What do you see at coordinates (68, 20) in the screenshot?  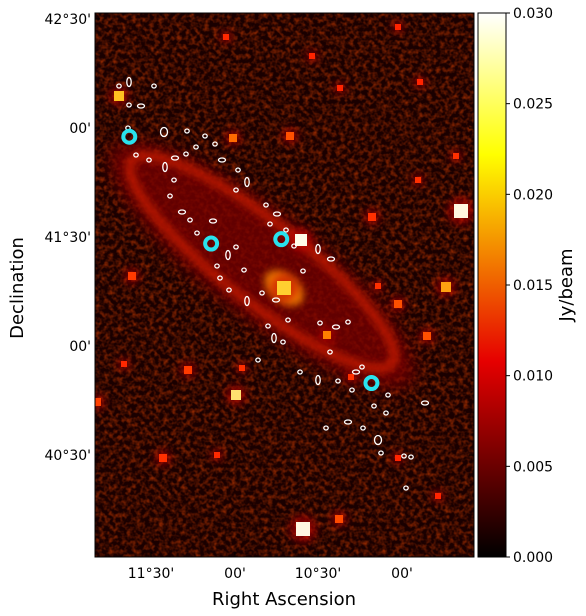 I see `y-tick-label: 42°30'` at bounding box center [68, 20].